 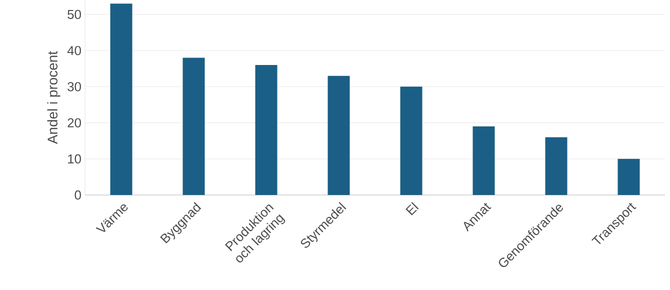 I want to click on y-tick-label: 20, so click(x=74, y=123).